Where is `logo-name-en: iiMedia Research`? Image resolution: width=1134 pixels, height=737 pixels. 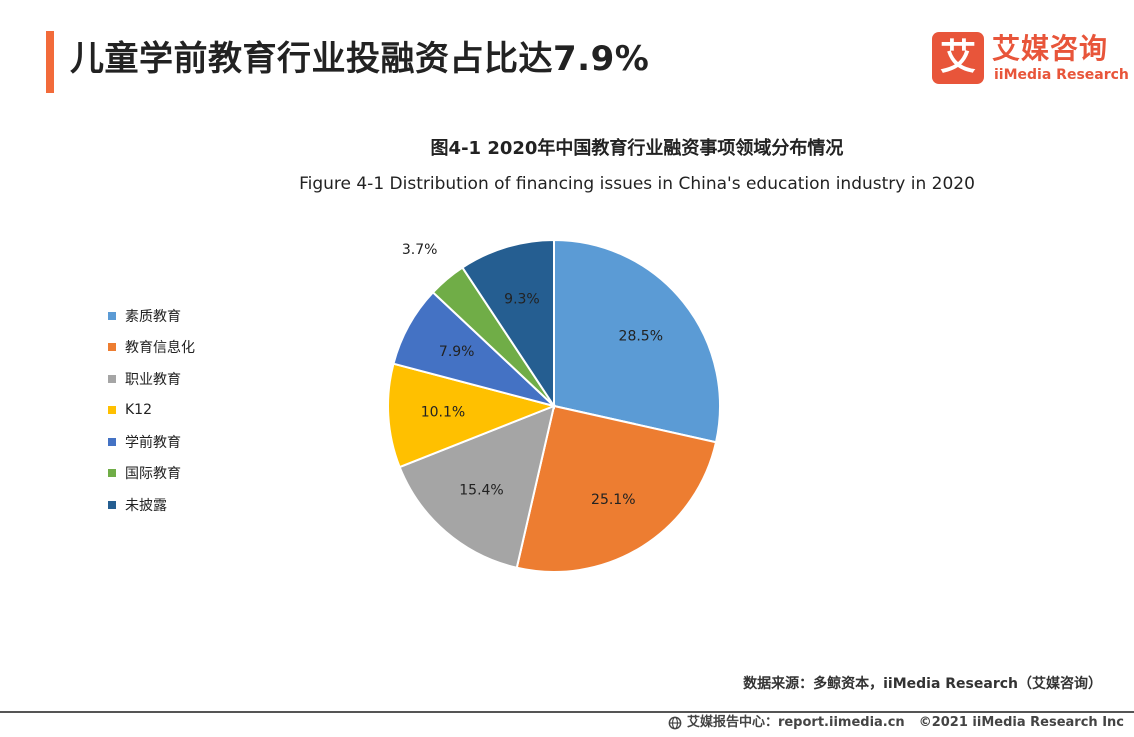 logo-name-en: iiMedia Research is located at coordinates (1061, 75).